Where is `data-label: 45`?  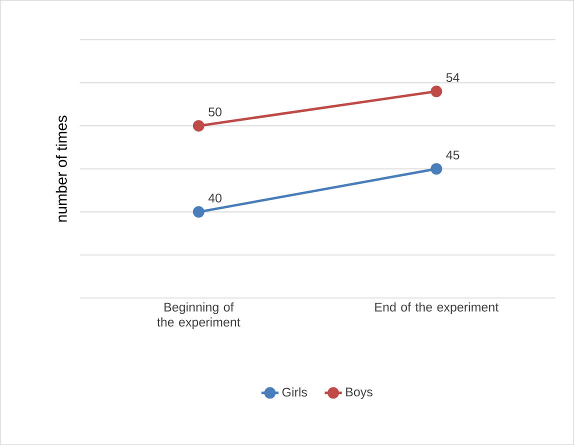 data-label: 45 is located at coordinates (453, 155).